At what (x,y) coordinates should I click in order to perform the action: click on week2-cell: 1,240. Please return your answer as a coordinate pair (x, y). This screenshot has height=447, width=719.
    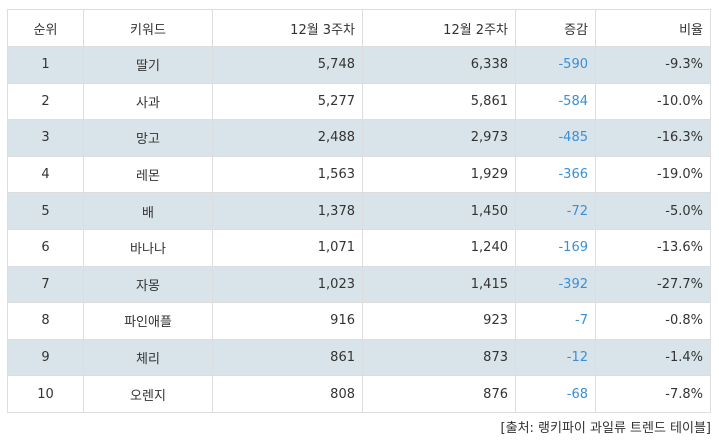
    Looking at the image, I should click on (439, 247).